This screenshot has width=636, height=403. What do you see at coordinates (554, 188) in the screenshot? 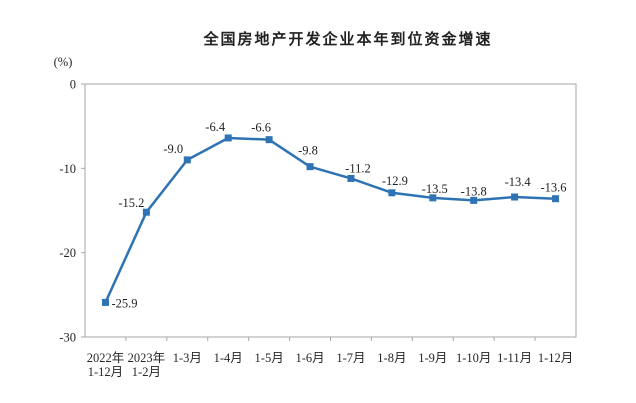
I see `data-label: -13.6` at bounding box center [554, 188].